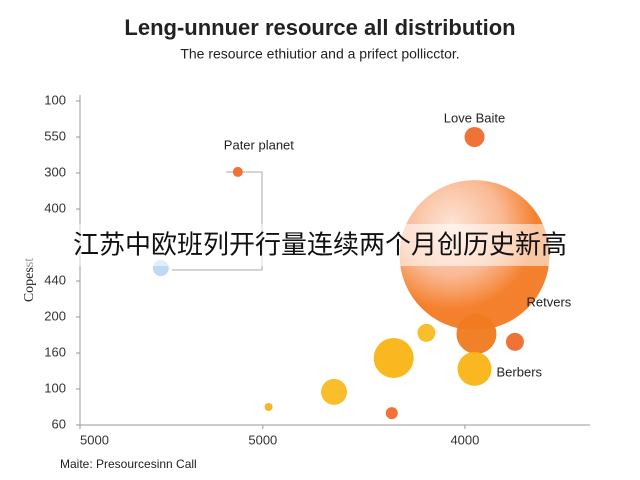  I want to click on annotation: Berbers, so click(520, 371).